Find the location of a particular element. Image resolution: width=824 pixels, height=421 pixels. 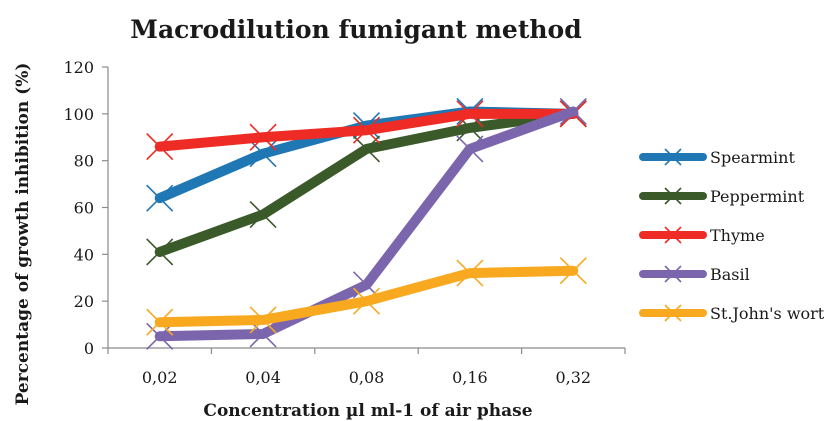

x-tick-label: 0,04 is located at coordinates (263, 377).